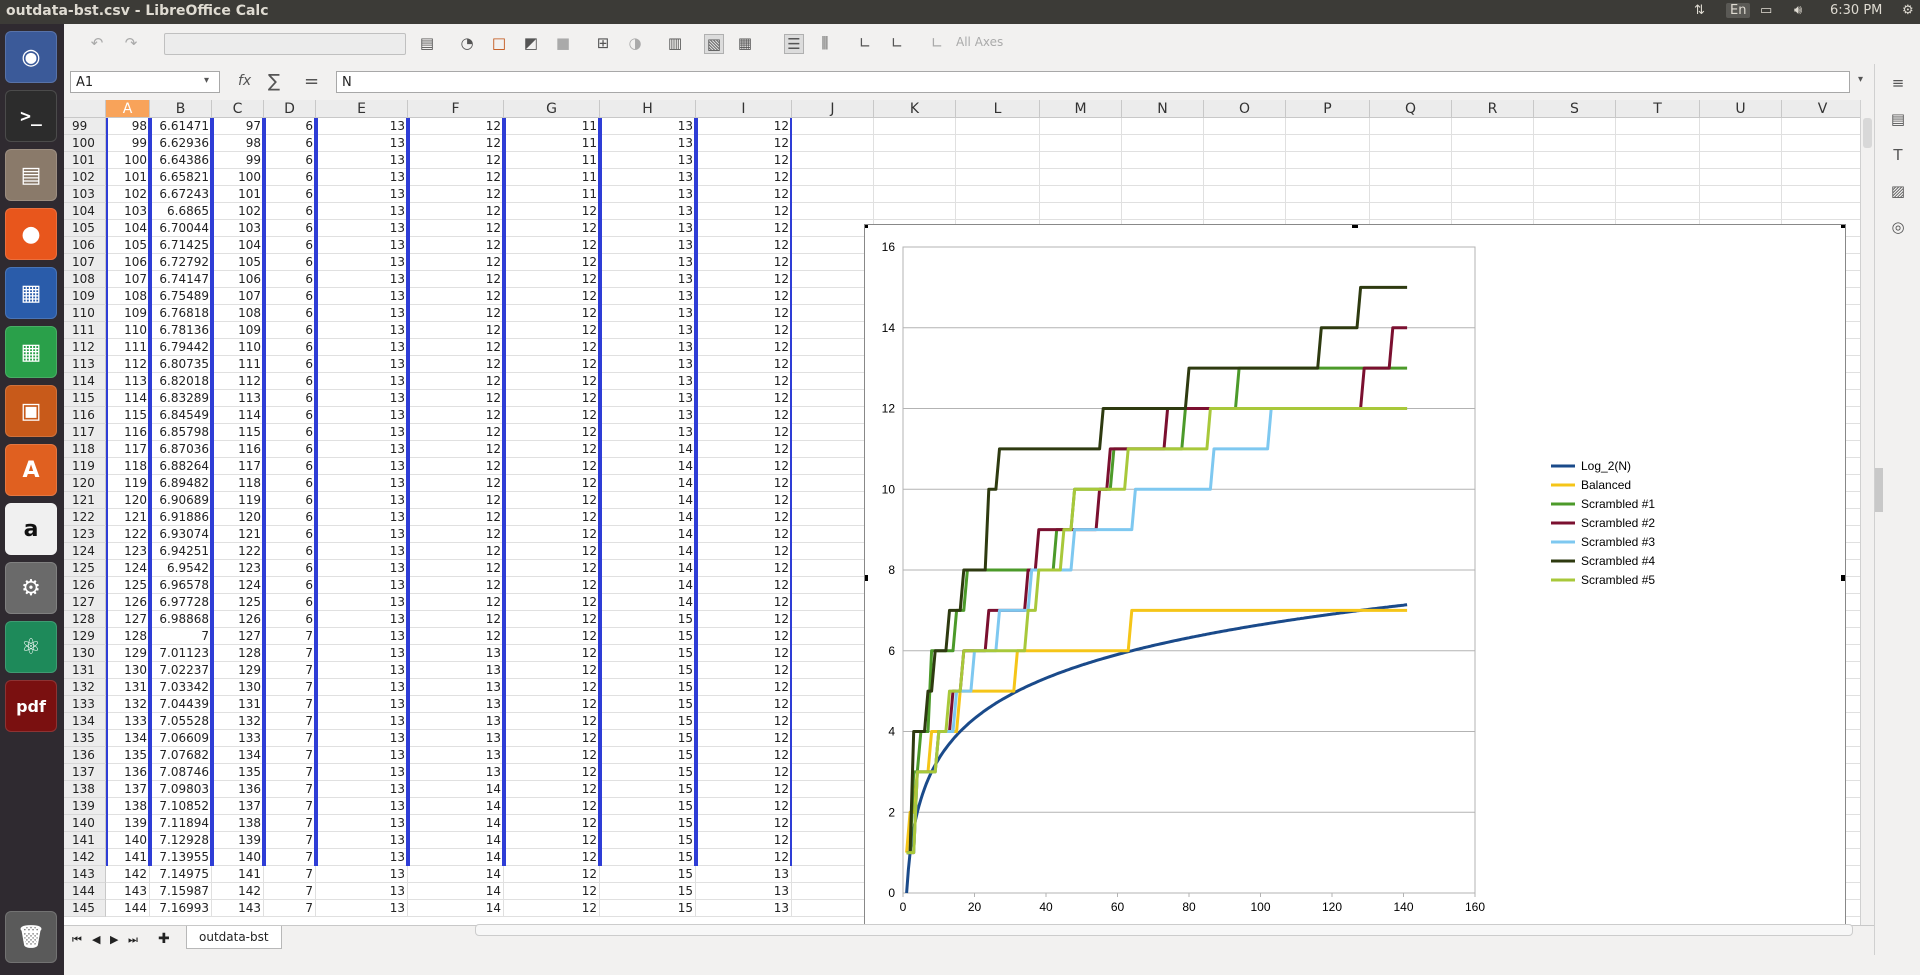 The height and width of the screenshot is (975, 1920). What do you see at coordinates (897, 43) in the screenshot?
I see `y-axis-icon: ∟` at bounding box center [897, 43].